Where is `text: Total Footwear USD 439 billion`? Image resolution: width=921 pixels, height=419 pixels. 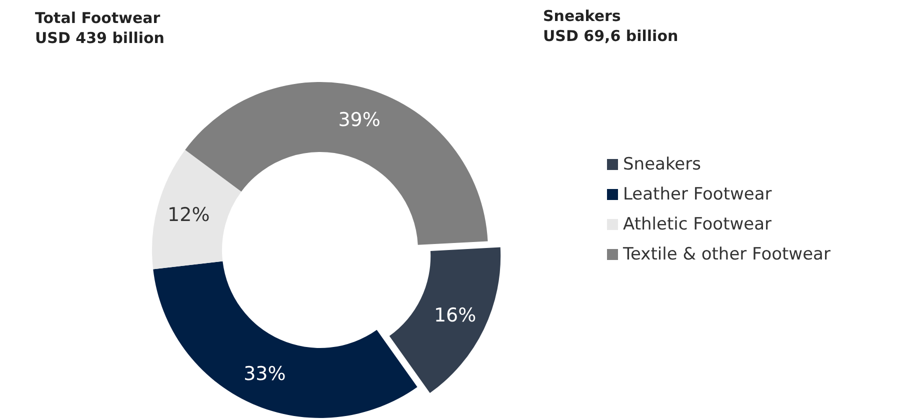 text: Total Footwear USD 439 billion is located at coordinates (99, 28).